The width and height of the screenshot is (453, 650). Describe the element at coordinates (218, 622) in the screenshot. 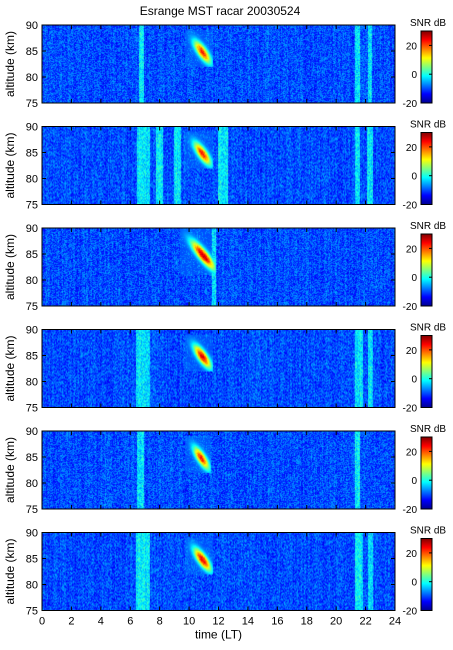

I see `x-tick-label: 12` at that location.